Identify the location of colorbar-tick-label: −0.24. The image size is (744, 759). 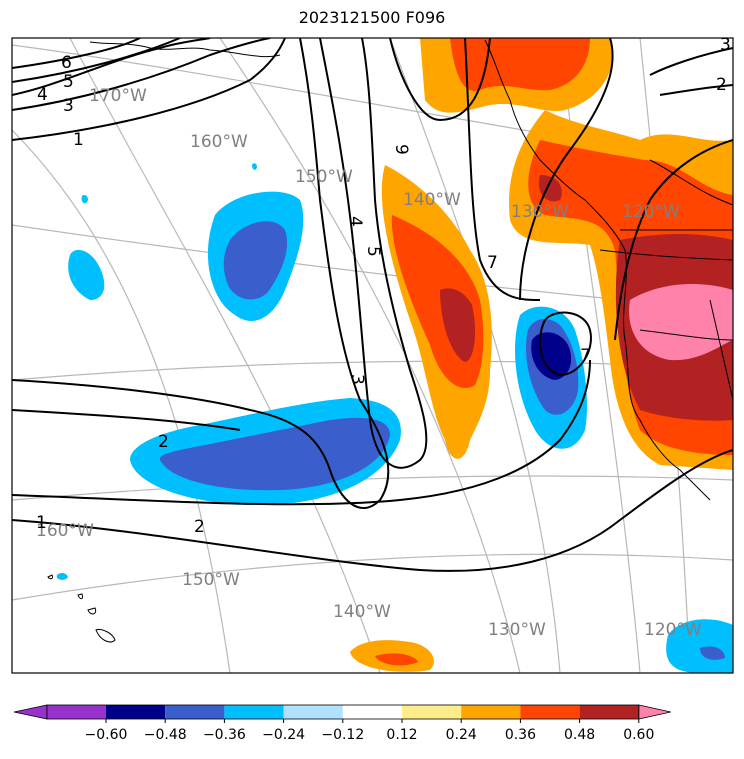
(283, 735).